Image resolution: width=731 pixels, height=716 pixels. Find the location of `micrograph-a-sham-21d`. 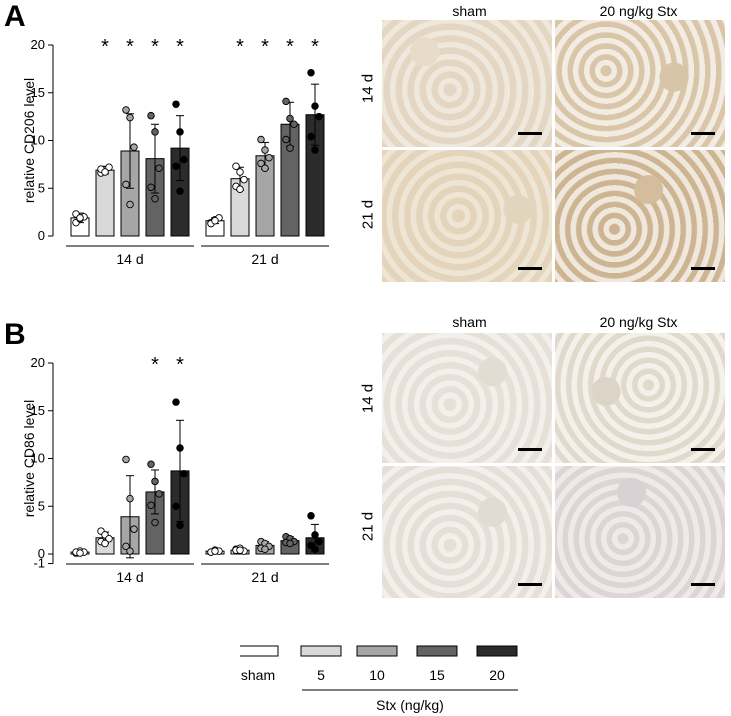

micrograph-a-sham-21d is located at coordinates (467, 216).